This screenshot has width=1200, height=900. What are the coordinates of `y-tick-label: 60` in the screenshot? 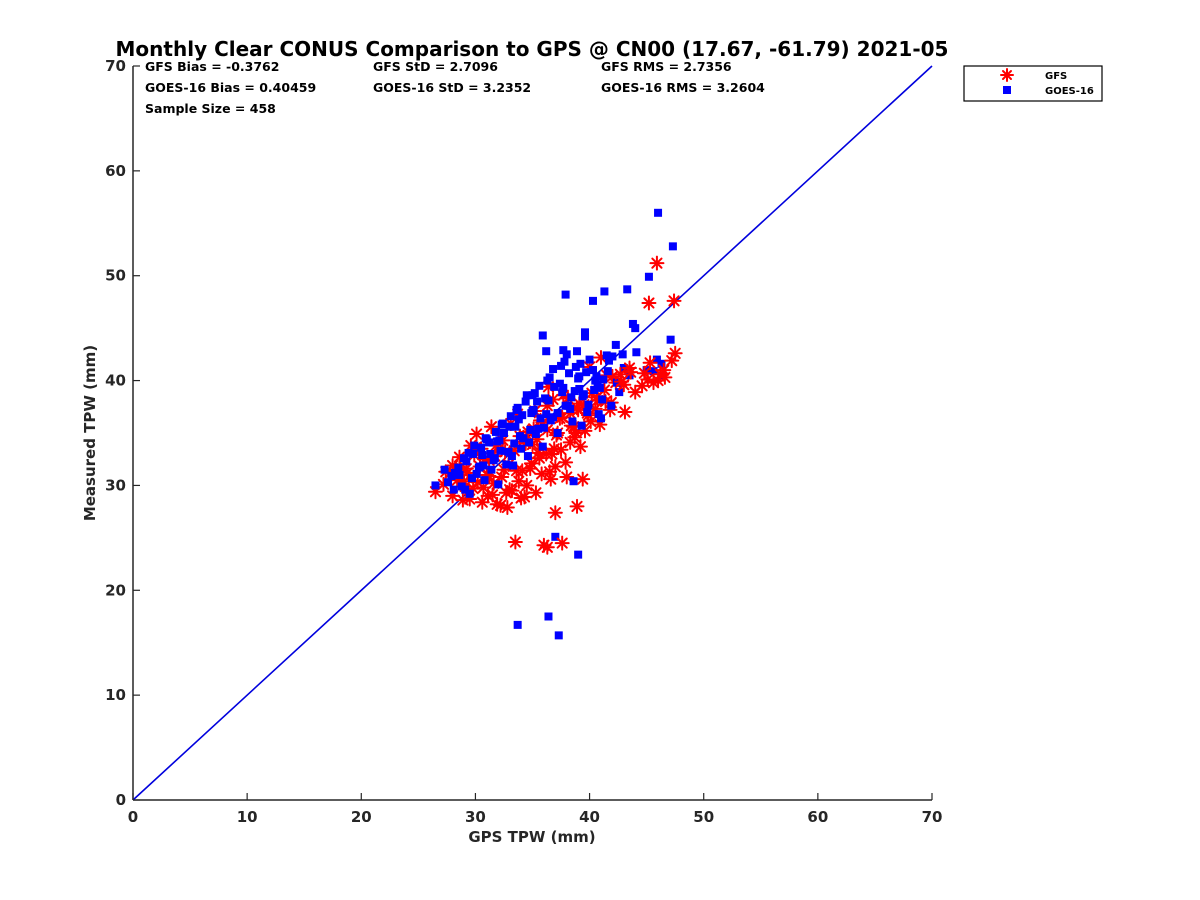 It's located at (115, 171).